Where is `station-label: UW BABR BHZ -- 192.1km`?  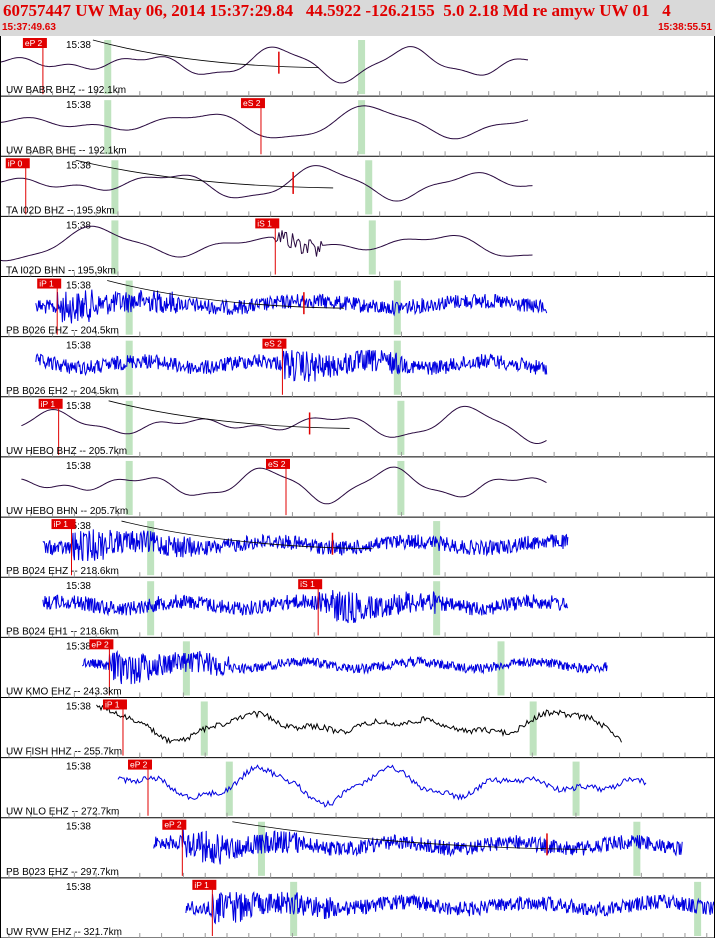
station-label: UW BABR BHZ -- 192.1km is located at coordinates (66, 90).